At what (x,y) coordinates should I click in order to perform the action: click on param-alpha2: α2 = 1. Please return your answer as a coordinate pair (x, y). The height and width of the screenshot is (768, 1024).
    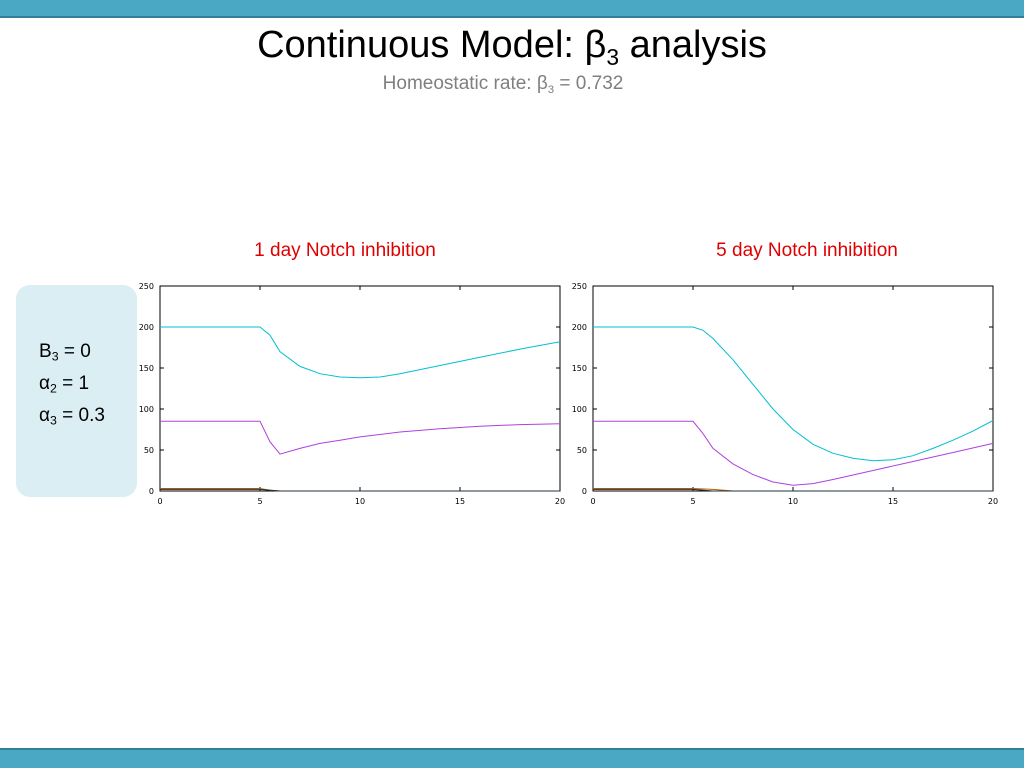
    Looking at the image, I should click on (64, 384).